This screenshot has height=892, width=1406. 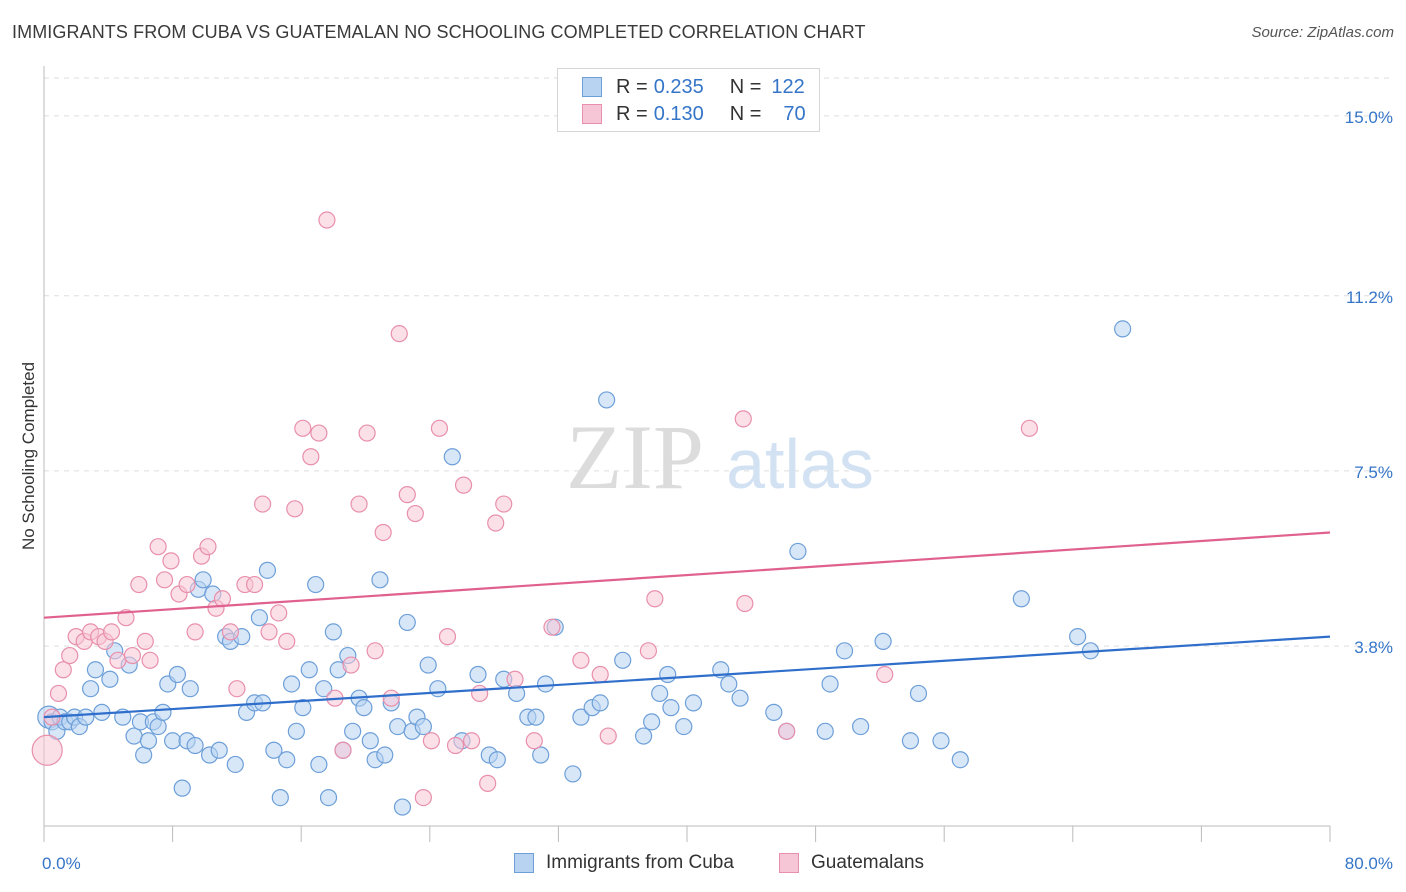 I want to click on bottom-legend-label-cuba: Immigrants from Cuba, so click(x=640, y=862).